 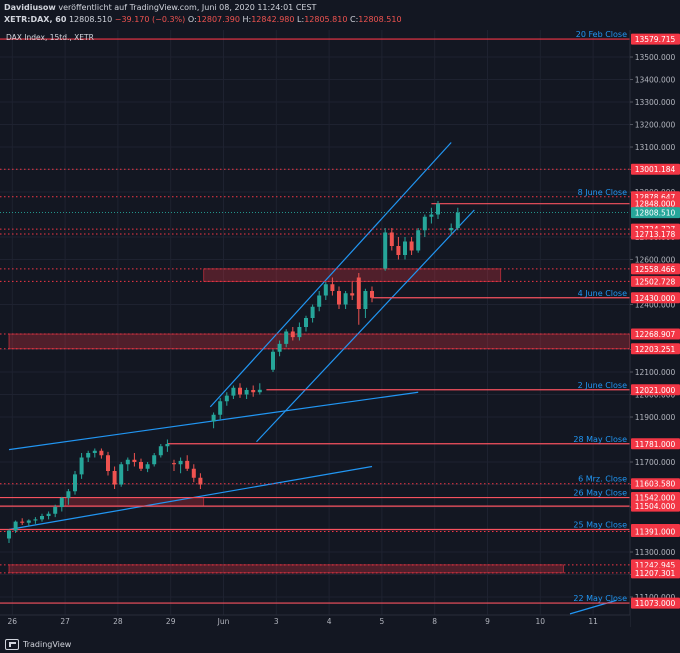 I want to click on time-tick-label: 9, so click(x=487, y=621).